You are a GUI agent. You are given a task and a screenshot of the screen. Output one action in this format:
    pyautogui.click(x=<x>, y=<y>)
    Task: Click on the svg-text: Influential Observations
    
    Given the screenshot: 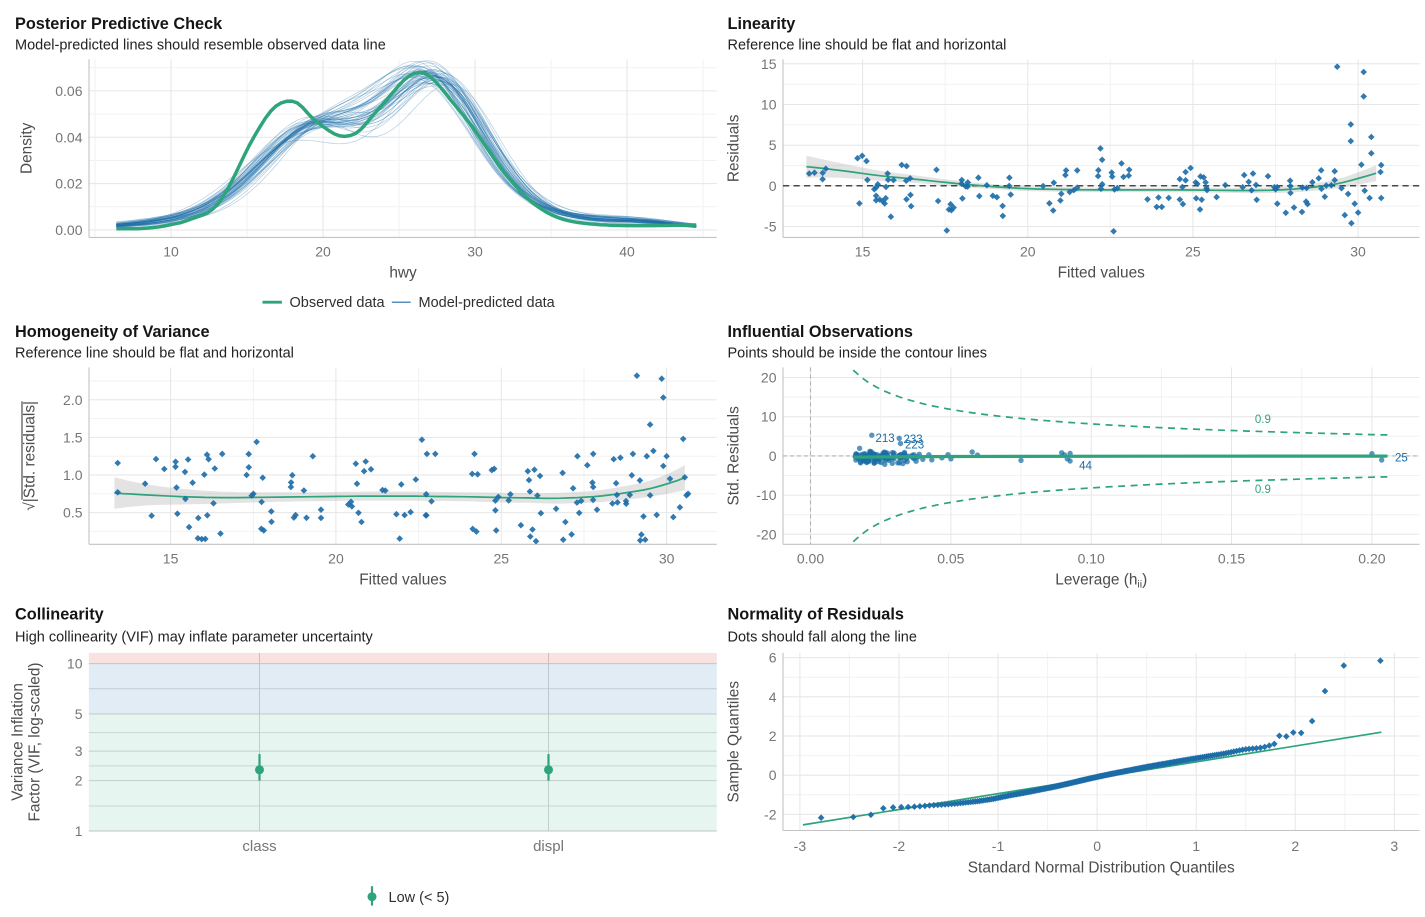 What is the action you would take?
    pyautogui.click(x=820, y=332)
    